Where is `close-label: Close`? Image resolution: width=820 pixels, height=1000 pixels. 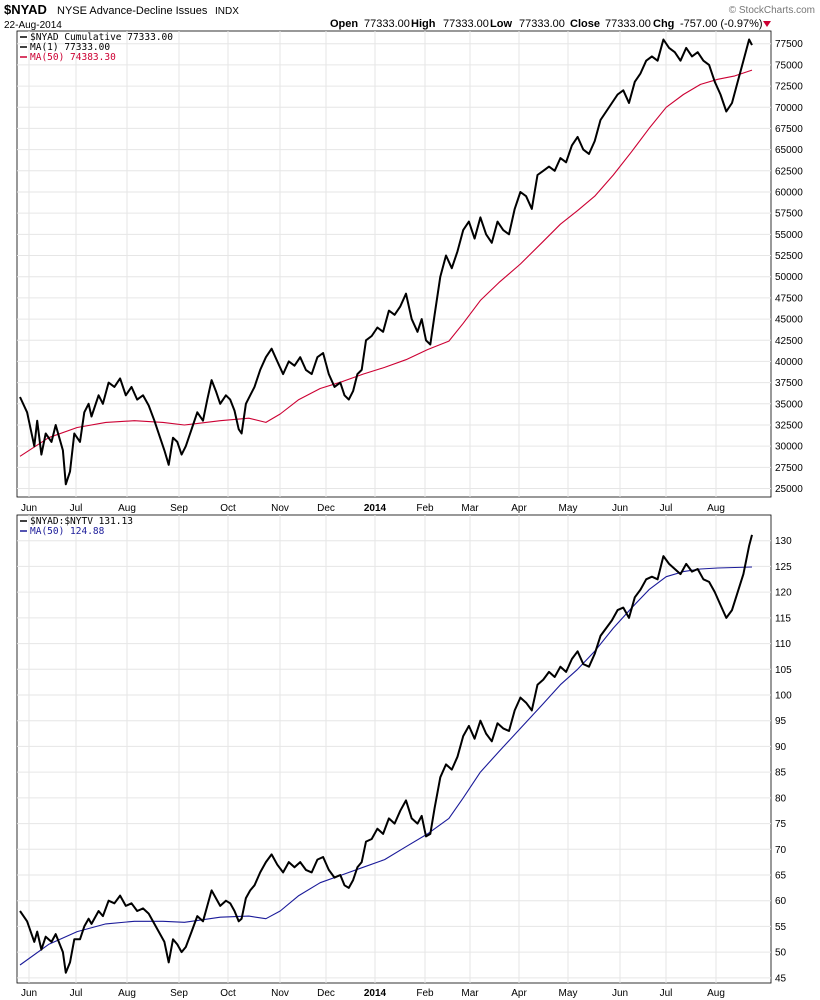
close-label: Close is located at coordinates (585, 24).